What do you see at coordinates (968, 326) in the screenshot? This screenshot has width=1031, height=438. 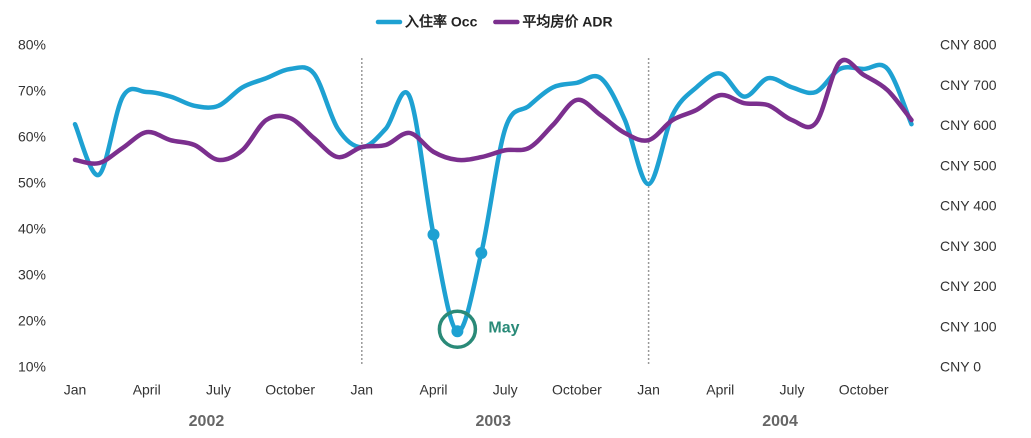 I see `y2-tick-label: CNY 100` at bounding box center [968, 326].